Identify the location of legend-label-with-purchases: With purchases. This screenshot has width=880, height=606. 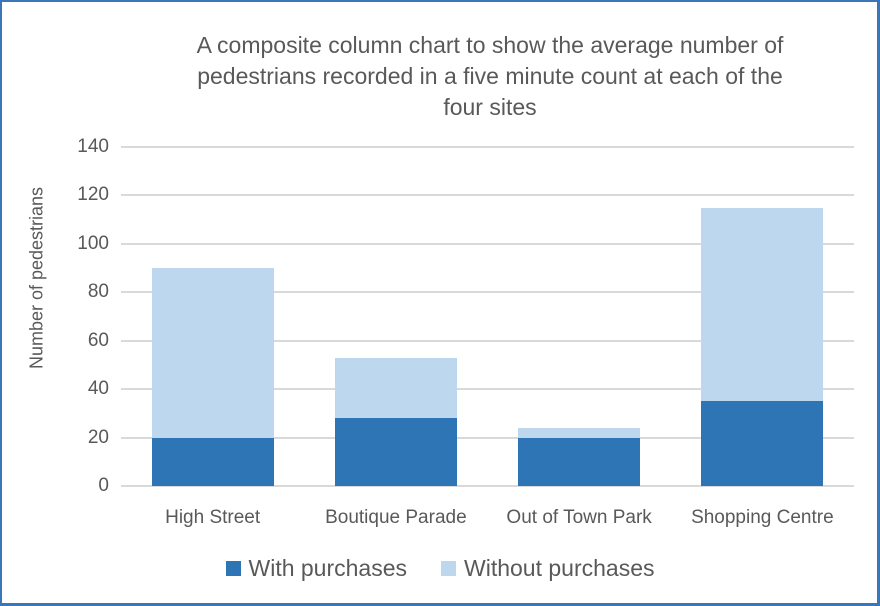
(328, 568).